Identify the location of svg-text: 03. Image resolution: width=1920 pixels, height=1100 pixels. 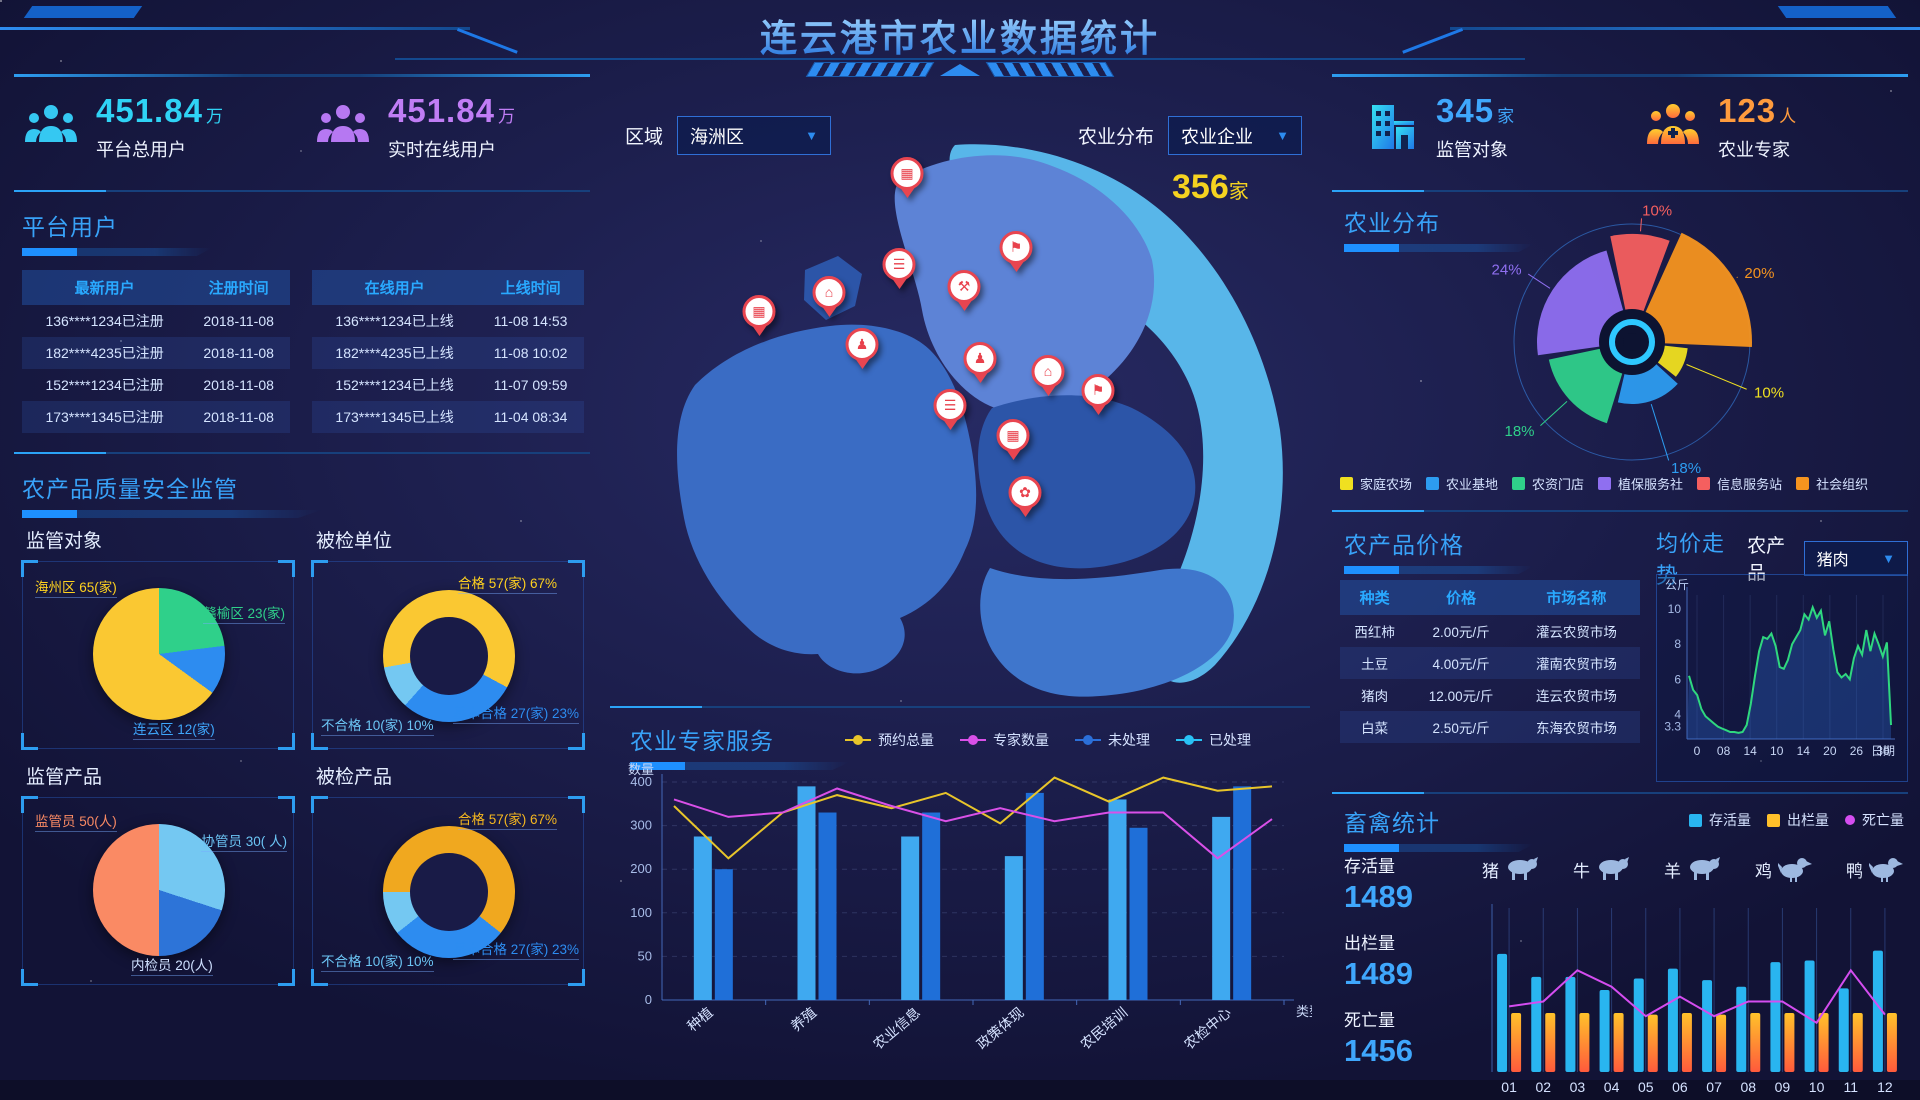
(1578, 1087).